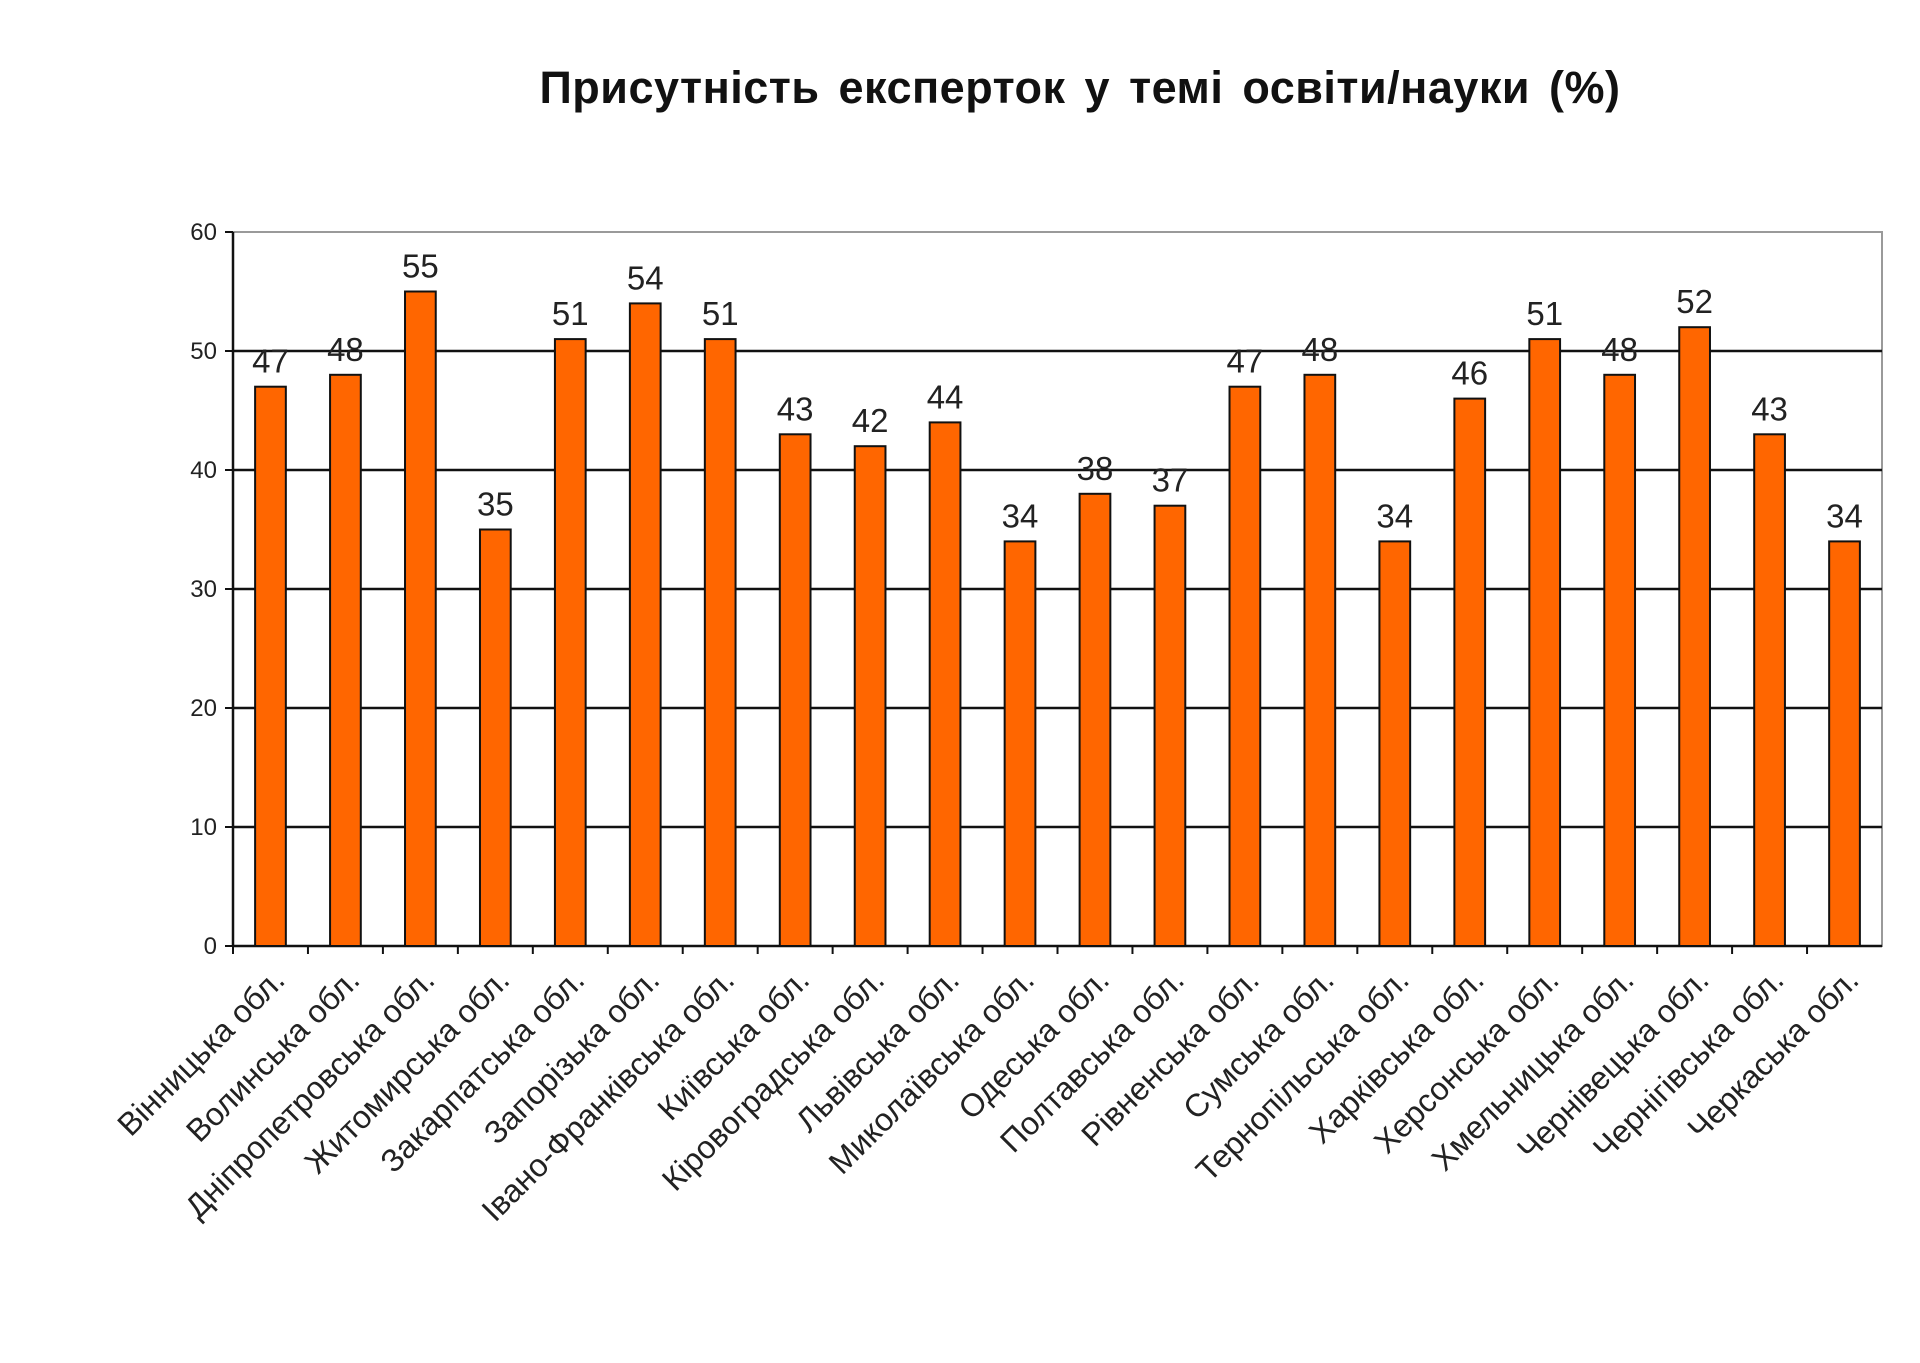  I want to click on y-tick-label: 10, so click(203, 827).